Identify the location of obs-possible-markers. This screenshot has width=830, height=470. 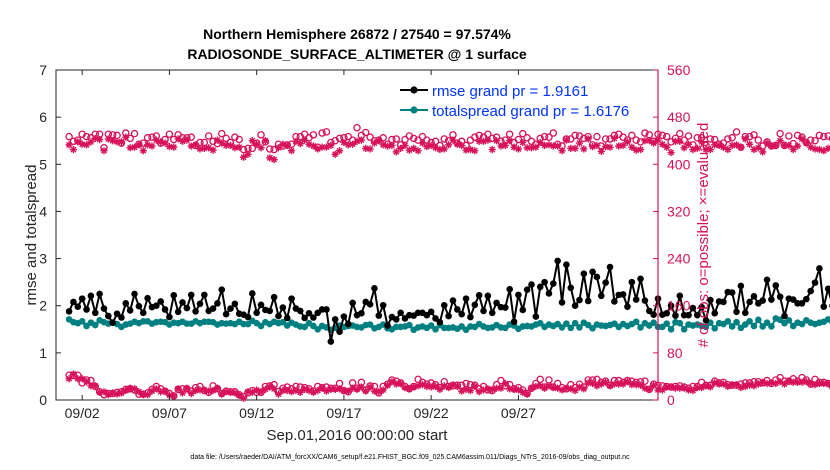
(447, 139).